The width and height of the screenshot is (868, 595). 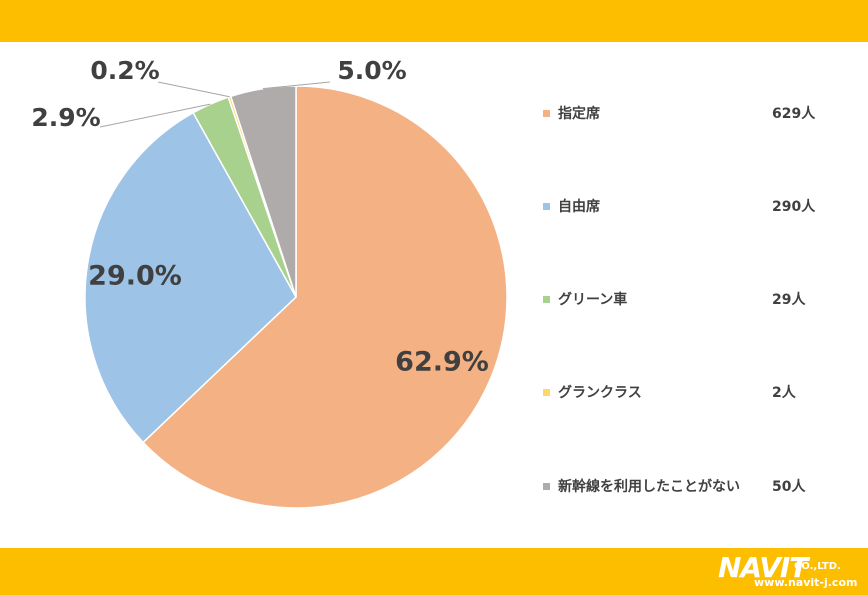 What do you see at coordinates (789, 300) in the screenshot?
I see `legend-count: 29人` at bounding box center [789, 300].